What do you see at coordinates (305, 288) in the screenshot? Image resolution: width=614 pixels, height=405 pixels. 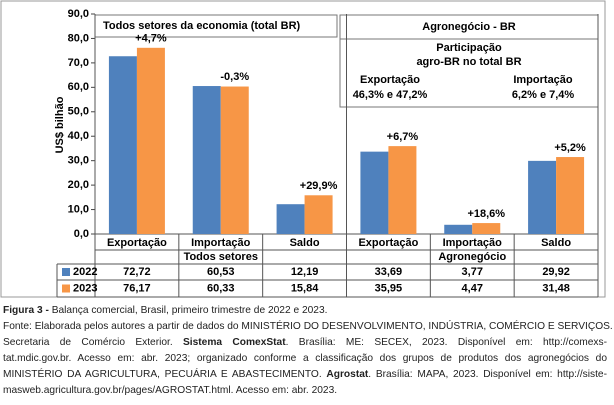 I see `table-value: 15,84` at bounding box center [305, 288].